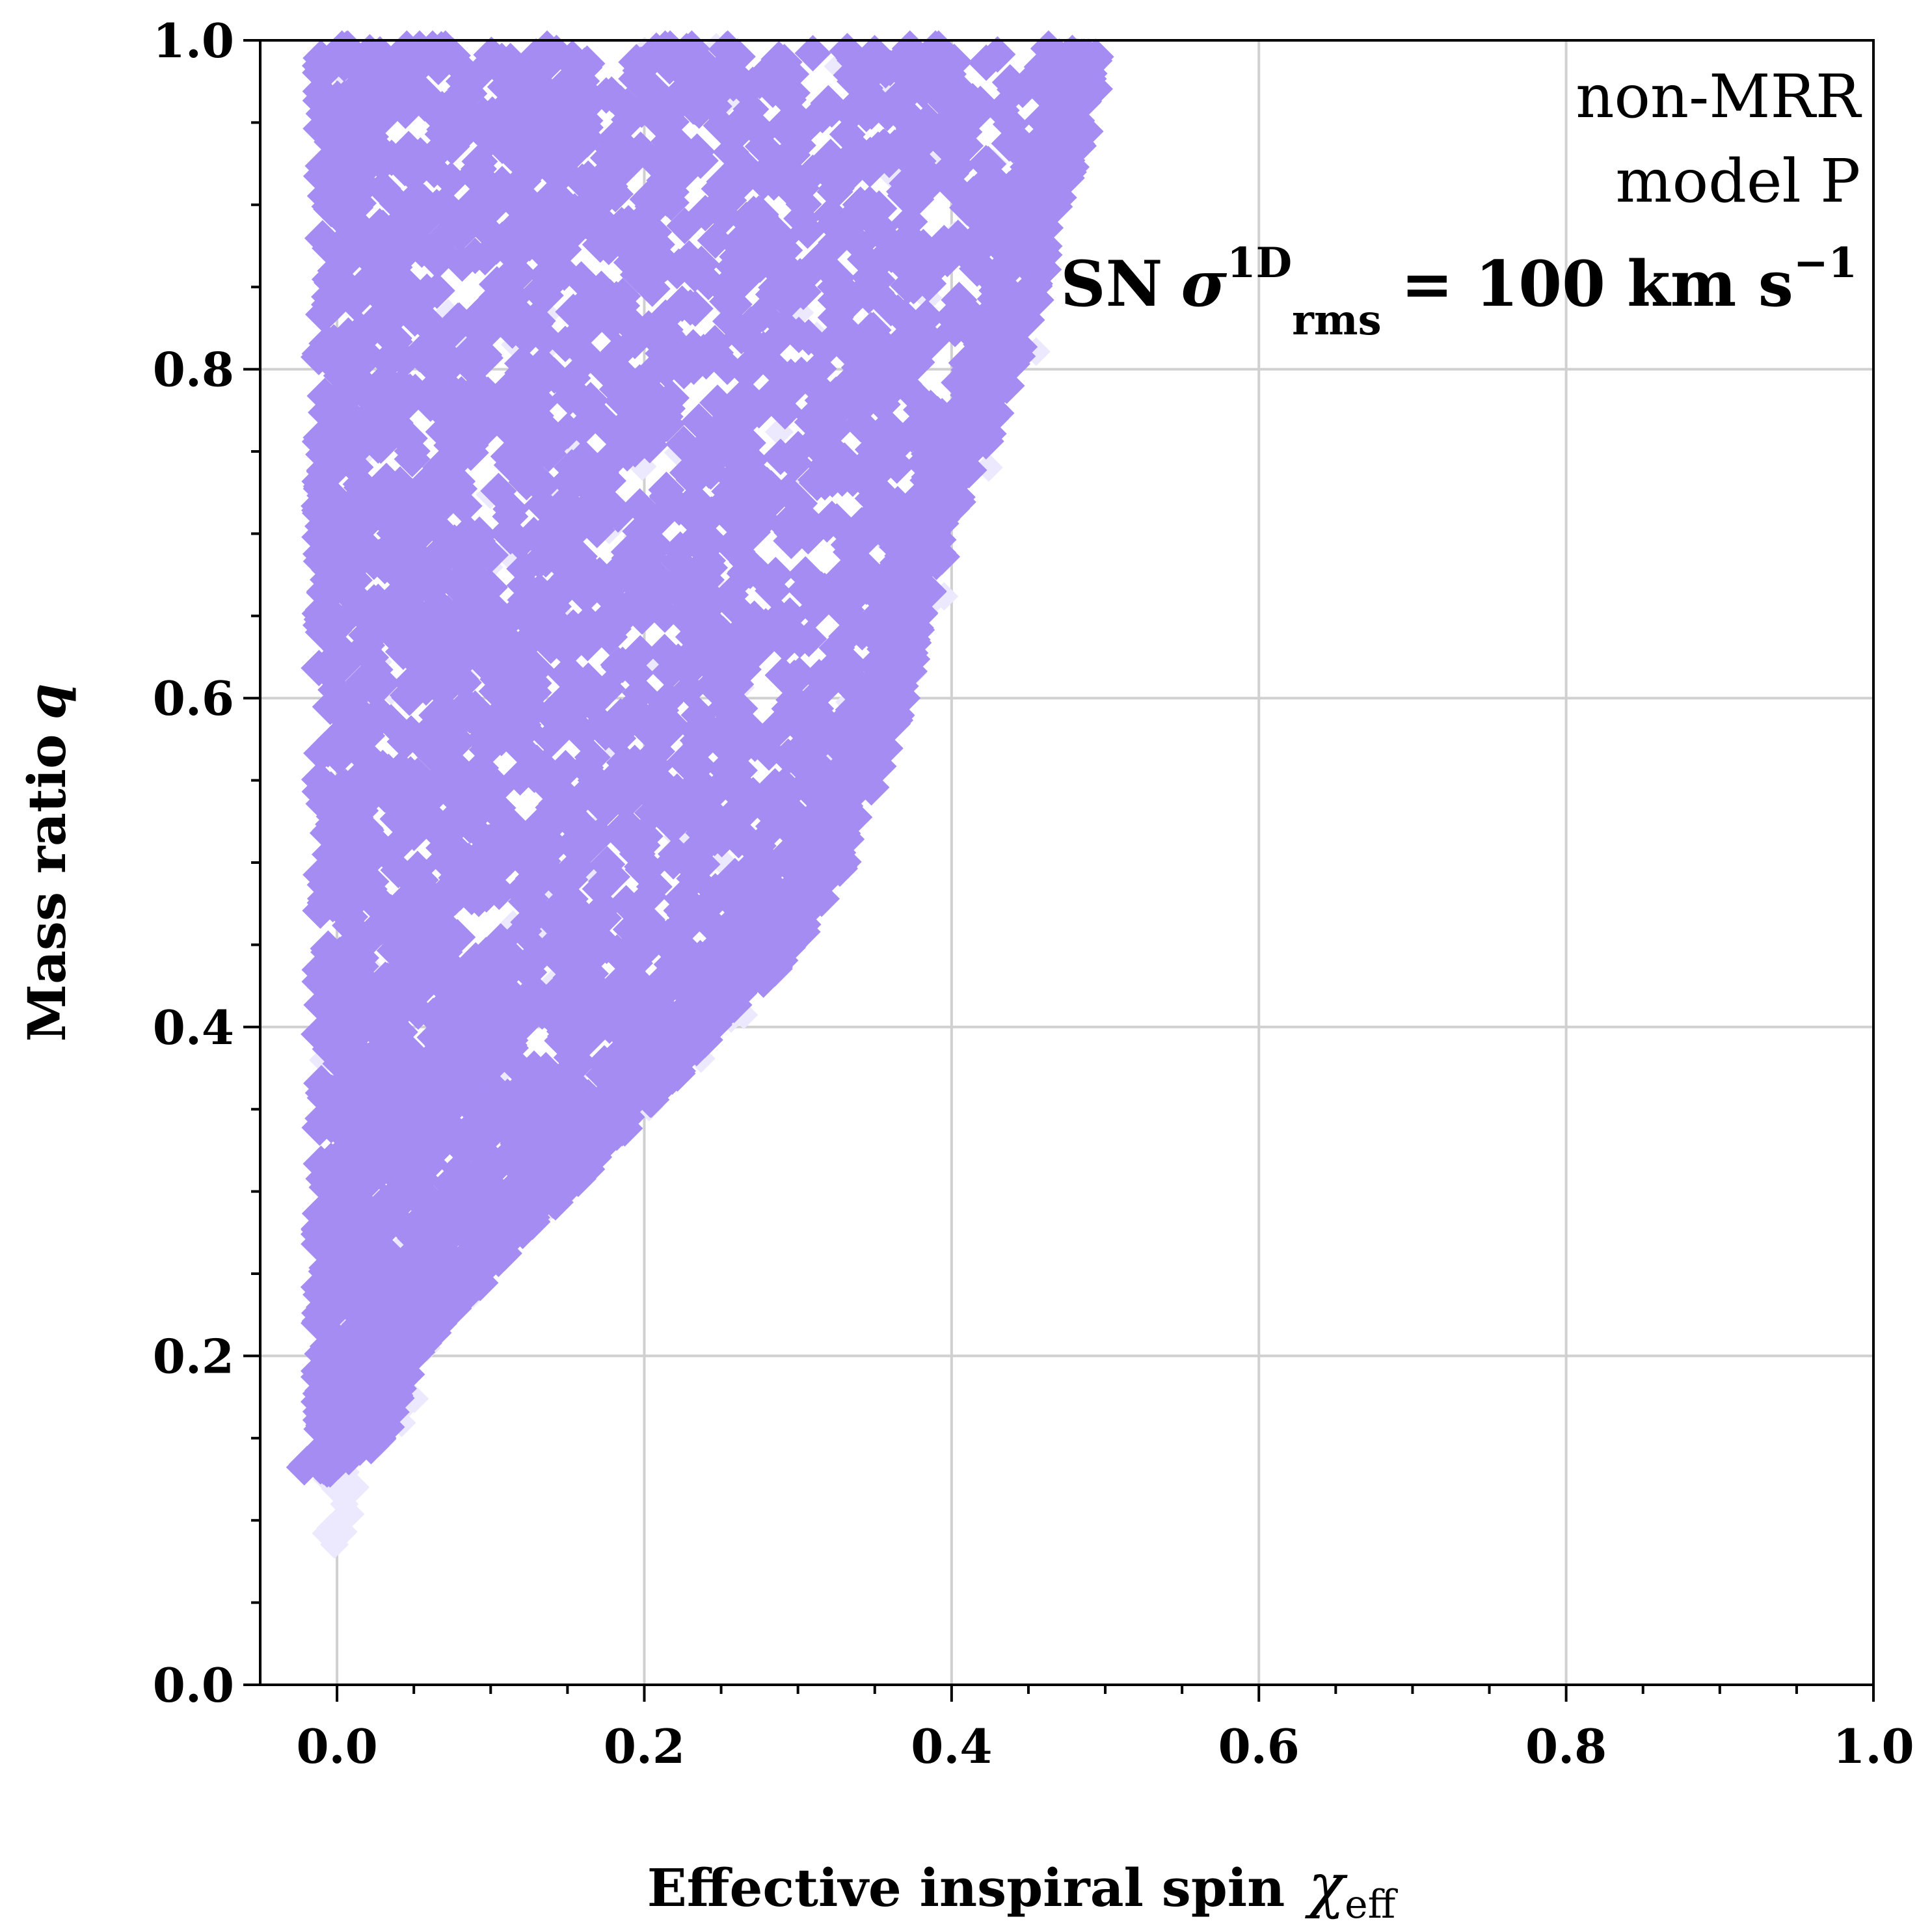  Describe the element at coordinates (1566, 1747) in the screenshot. I see `x-tick-label: 0.8` at that location.